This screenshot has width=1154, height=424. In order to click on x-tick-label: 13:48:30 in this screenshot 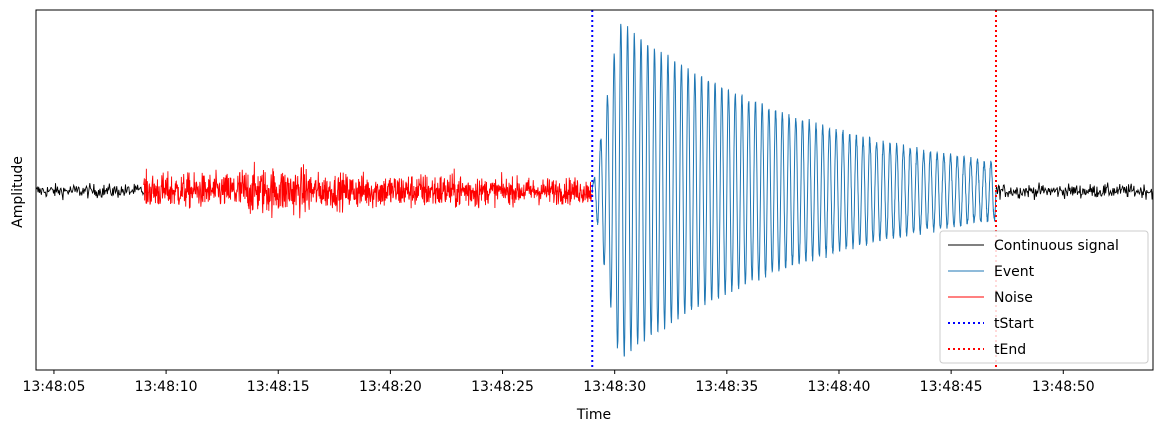, I will do `click(614, 387)`.